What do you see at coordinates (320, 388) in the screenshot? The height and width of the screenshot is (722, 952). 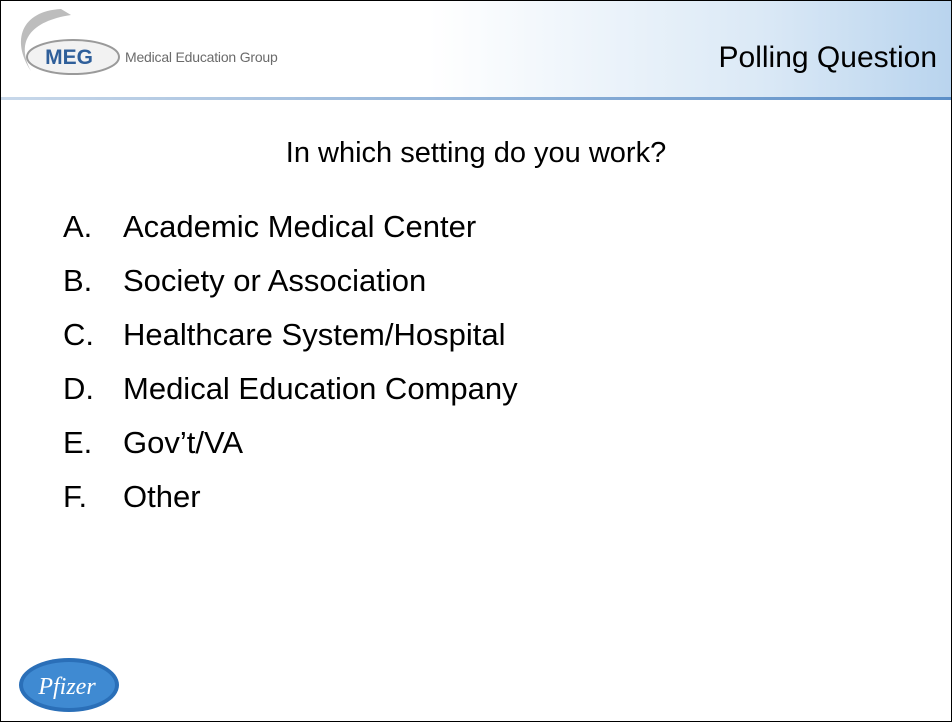 I see `option-text: Medical Education Company` at bounding box center [320, 388].